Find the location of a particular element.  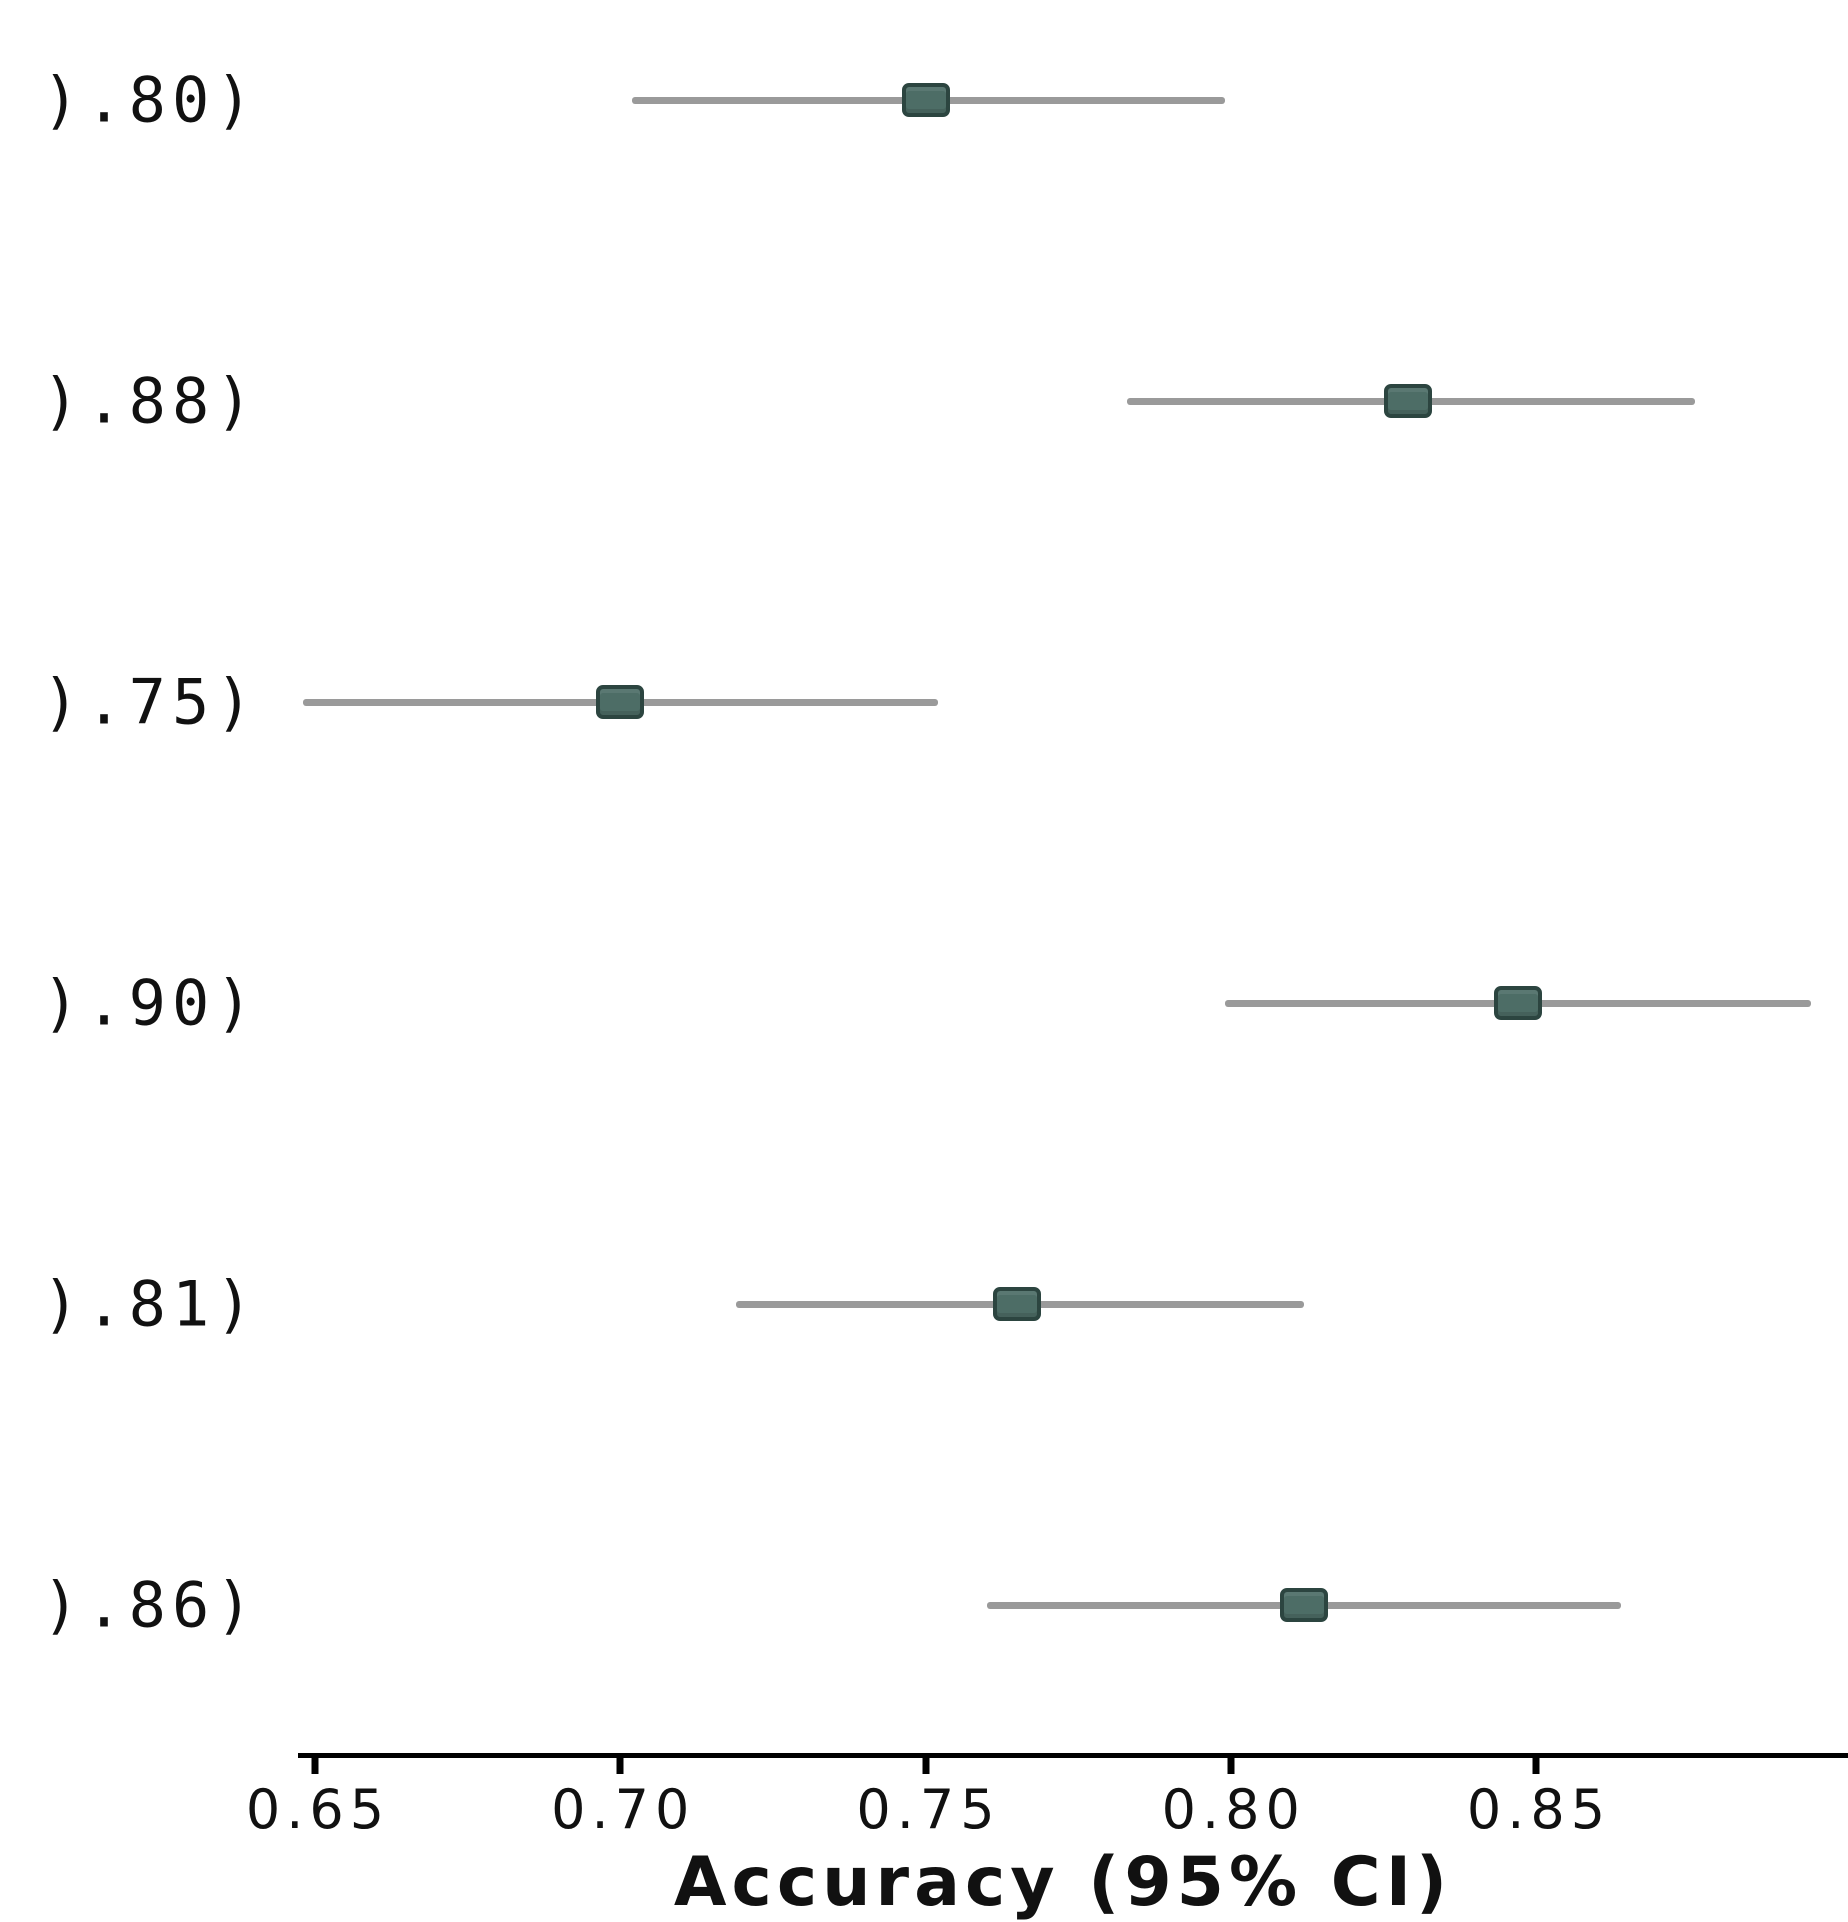

x-axis-line is located at coordinates (1073, 1755).